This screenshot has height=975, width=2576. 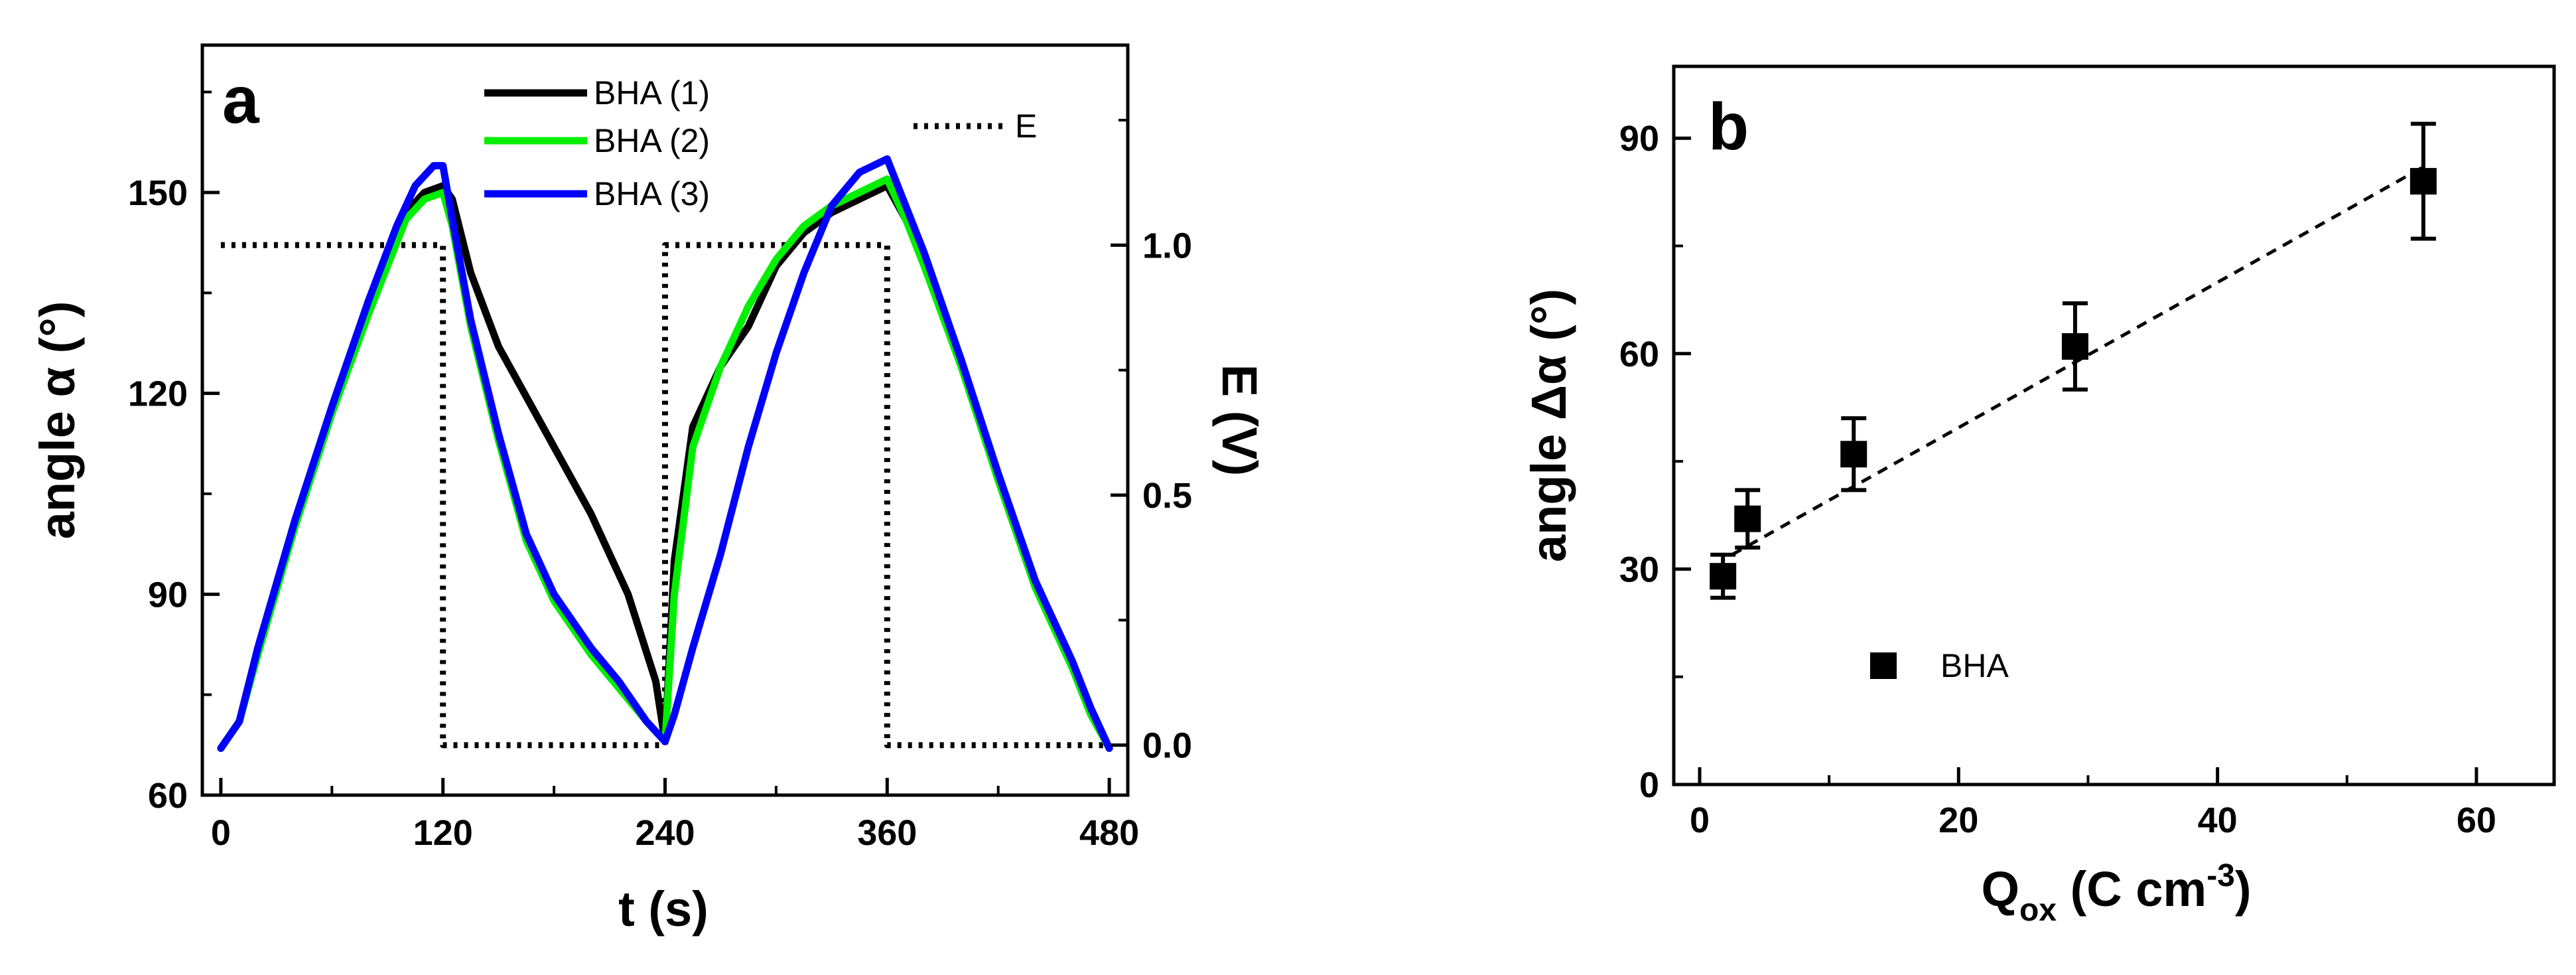 I want to click on x-axis-title-b-unit: (C cm, so click(x=2131, y=889).